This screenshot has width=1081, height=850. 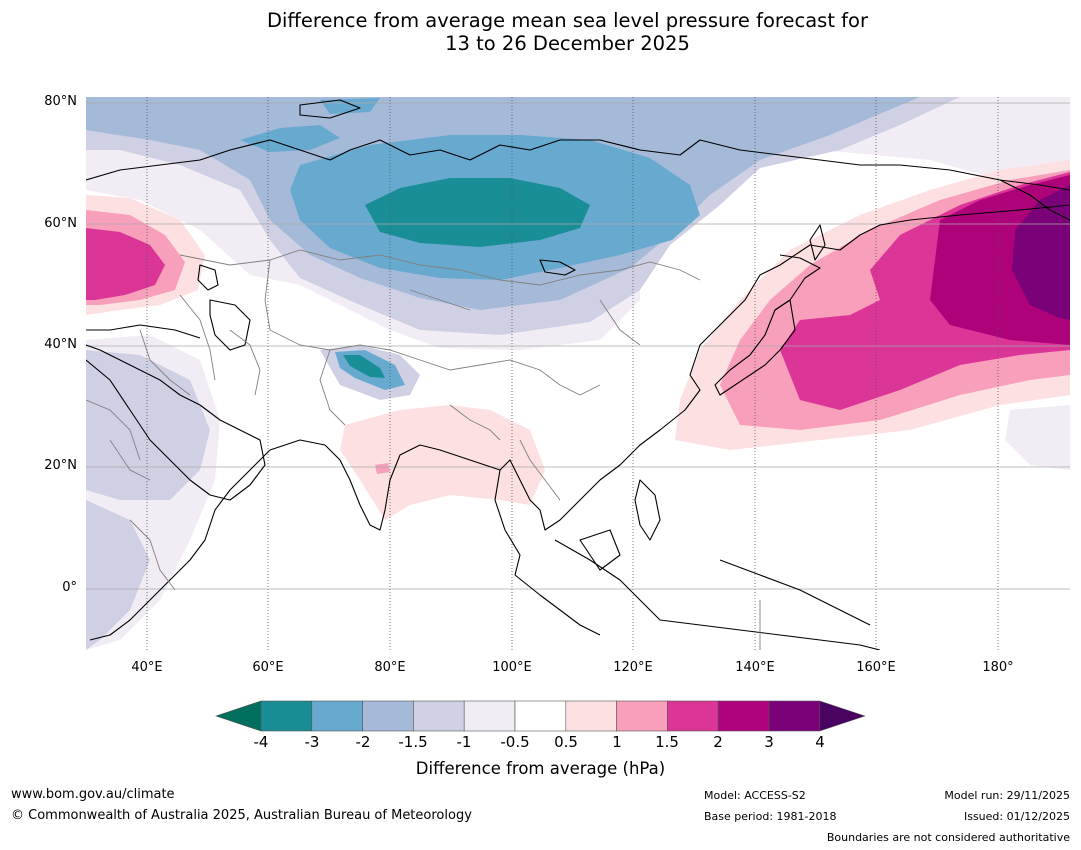 I want to click on title-line-2: 13 to 26 December 2025, so click(x=567, y=43).